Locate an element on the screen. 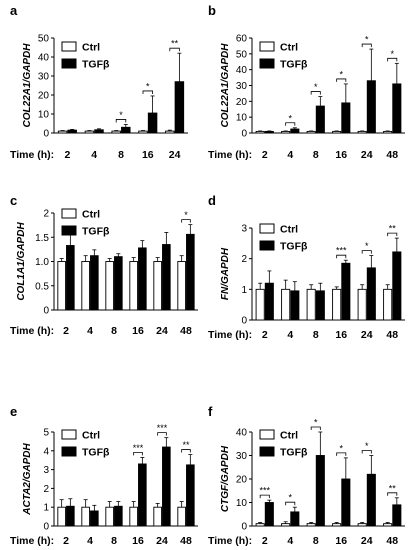 The width and height of the screenshot is (412, 550). panel-label: f is located at coordinates (210, 411).